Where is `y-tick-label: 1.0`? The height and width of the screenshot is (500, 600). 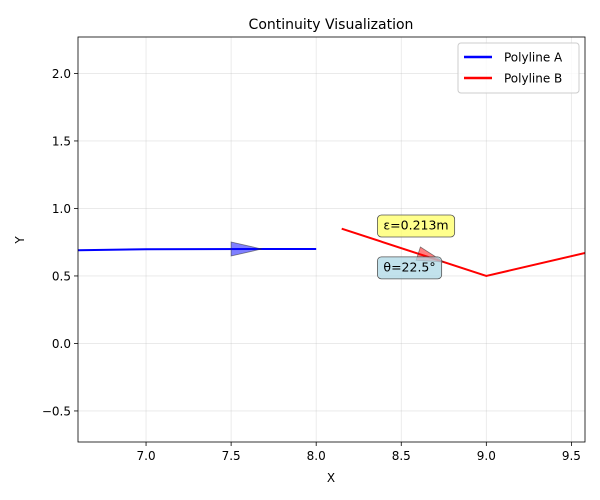
y-tick-label: 1.0 is located at coordinates (61, 209).